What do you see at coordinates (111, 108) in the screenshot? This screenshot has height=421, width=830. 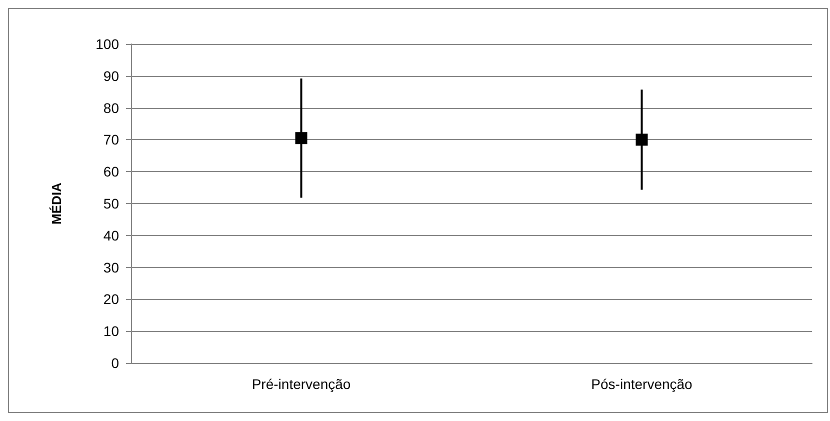 I see `y-tick-label: 80` at bounding box center [111, 108].